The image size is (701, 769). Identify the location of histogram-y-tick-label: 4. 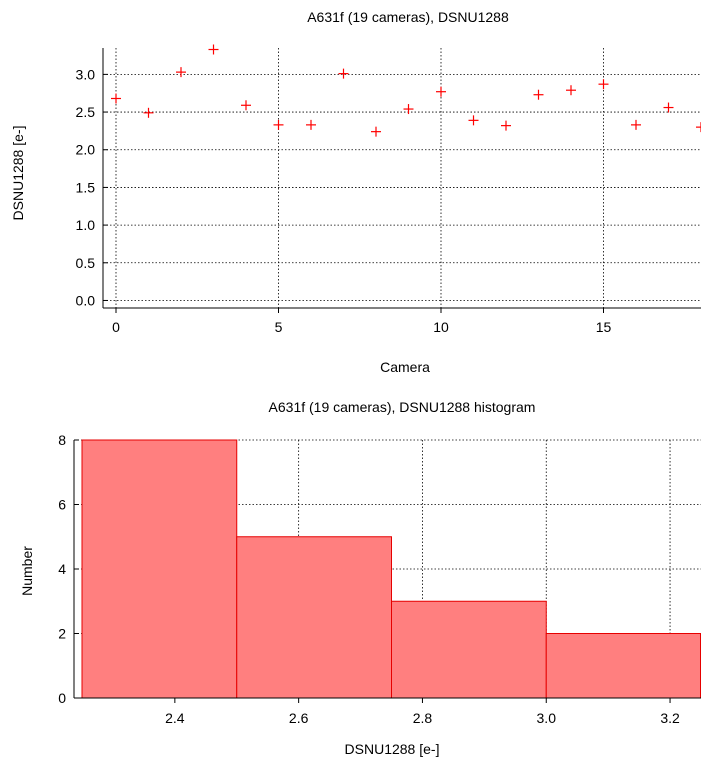
(62, 569).